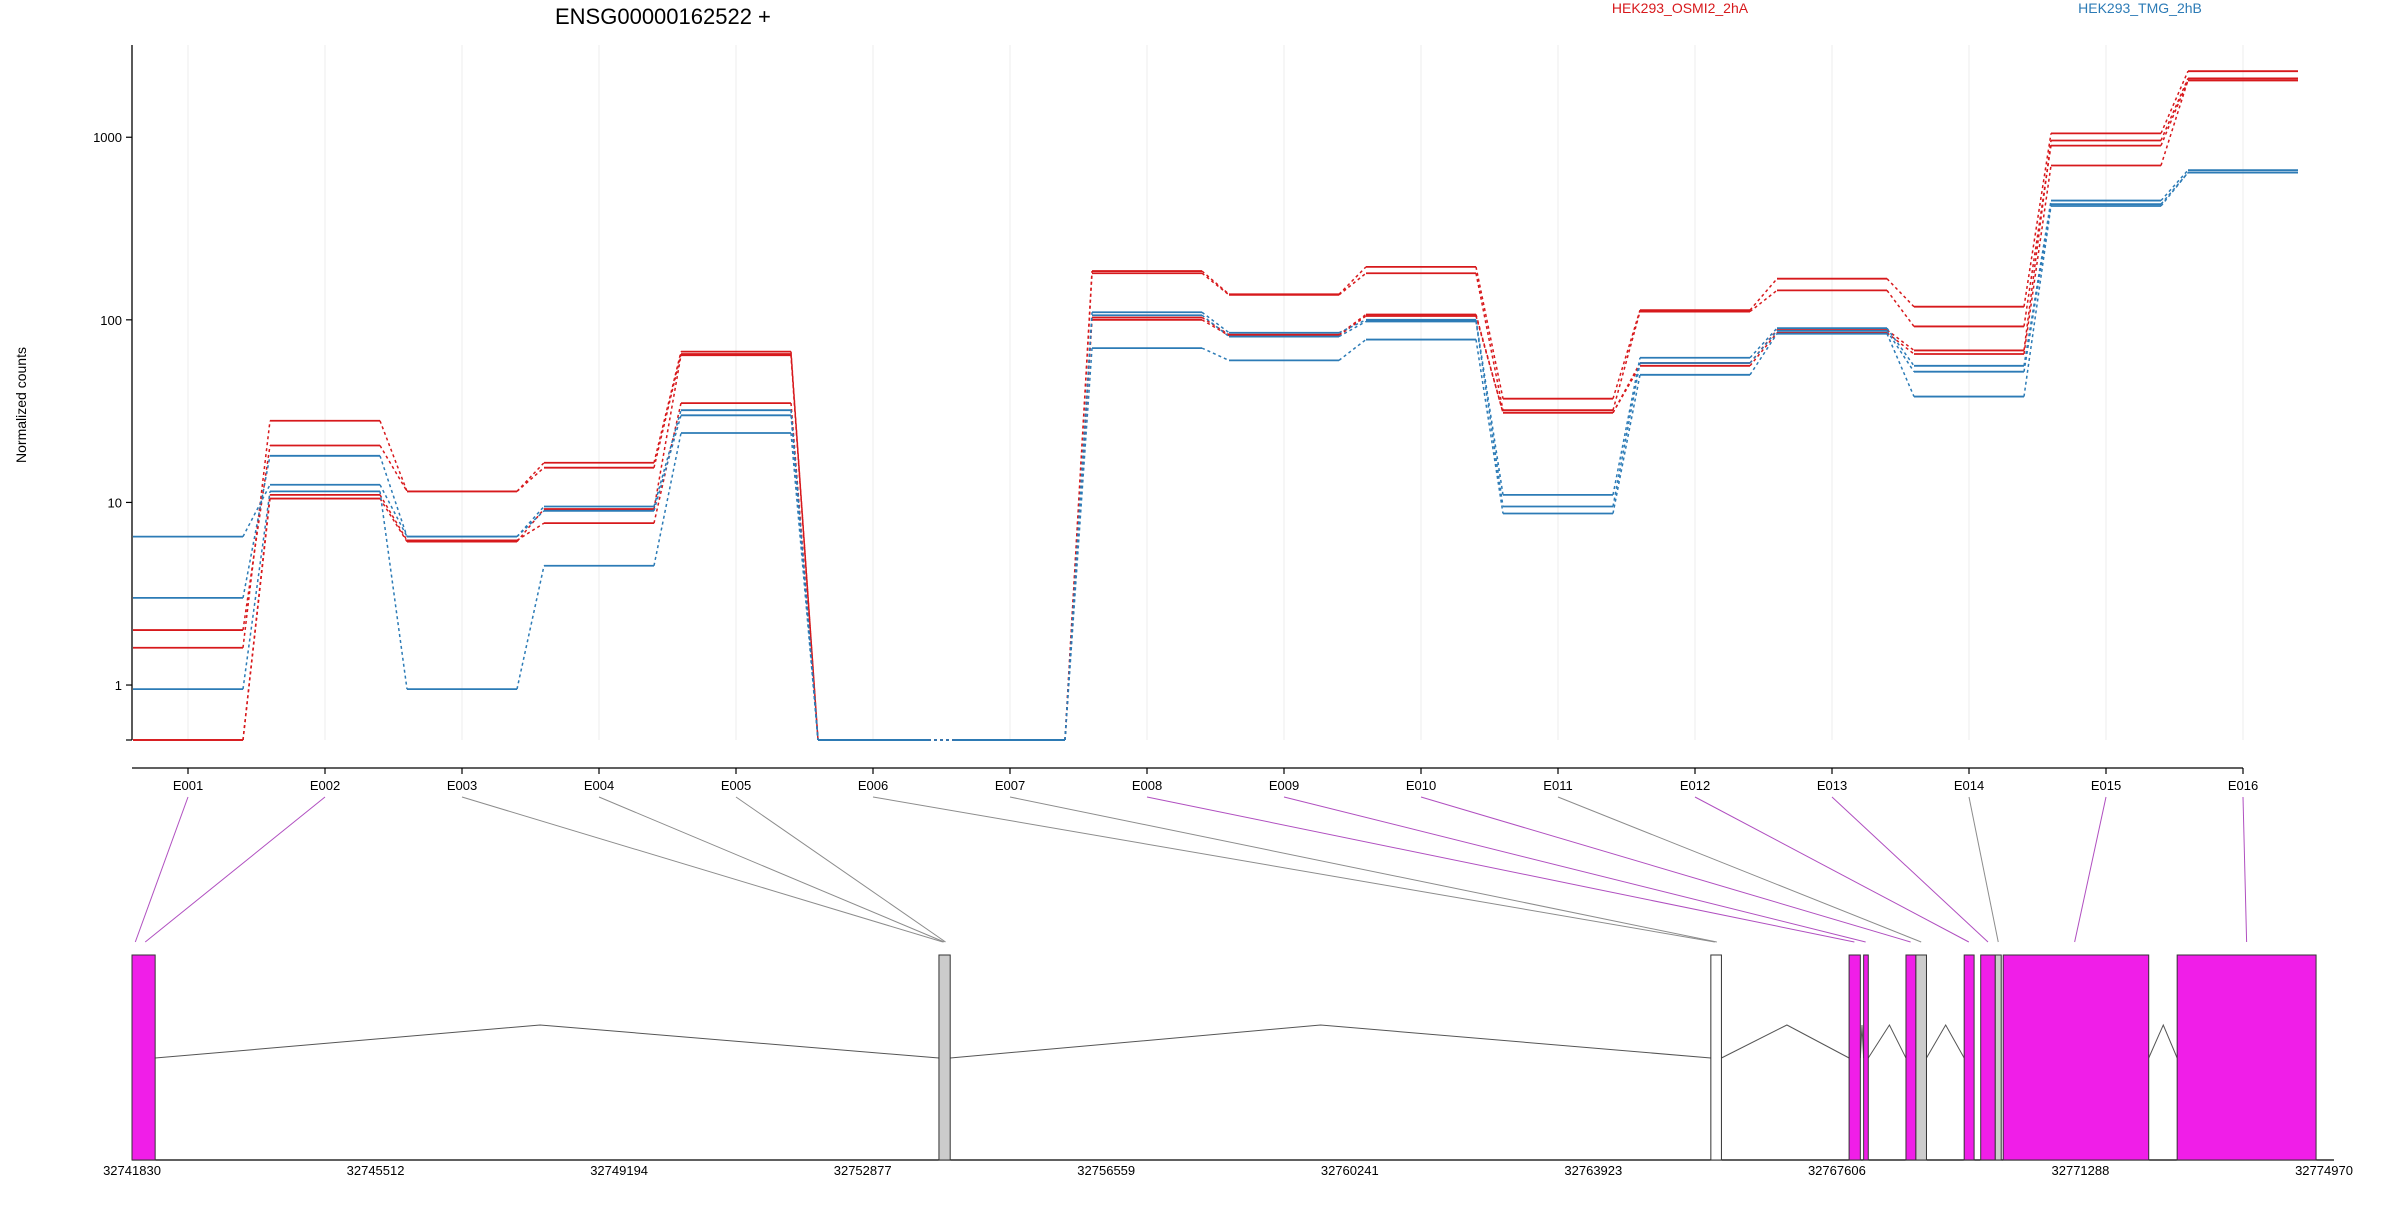  I want to click on link-e010, so click(1665, 869).